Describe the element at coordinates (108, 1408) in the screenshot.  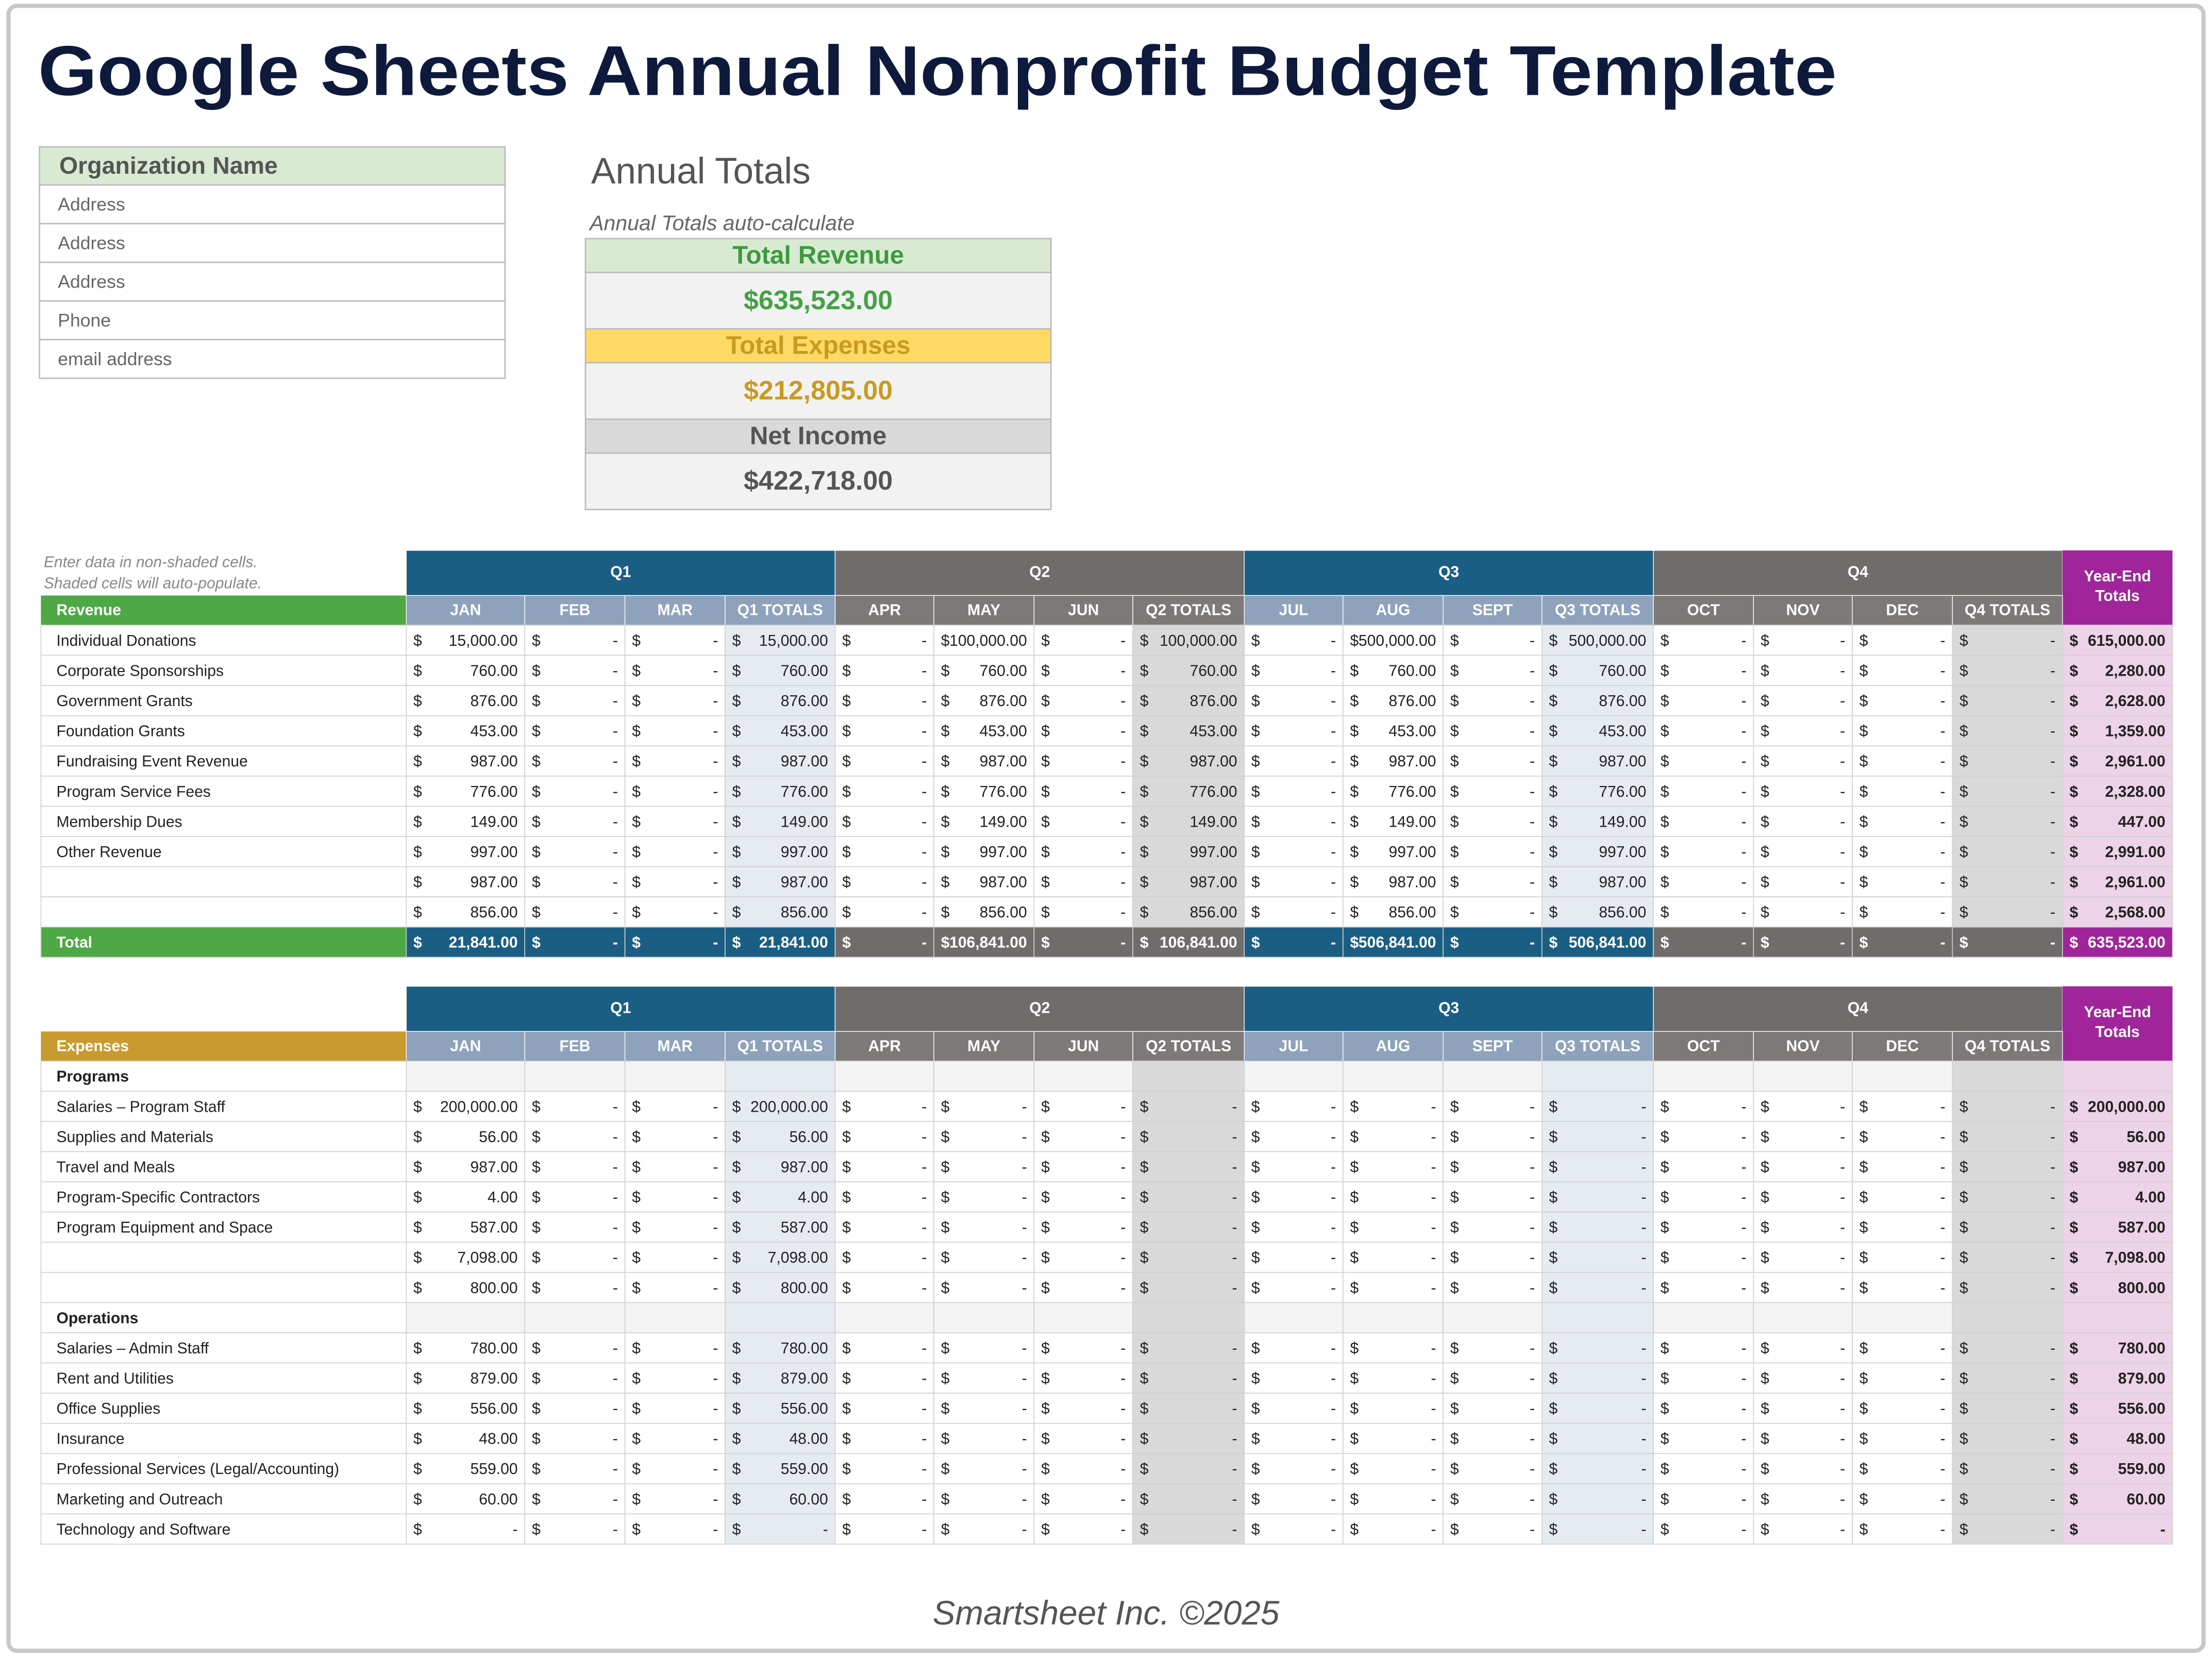
I see `row-label: Office Supplies` at that location.